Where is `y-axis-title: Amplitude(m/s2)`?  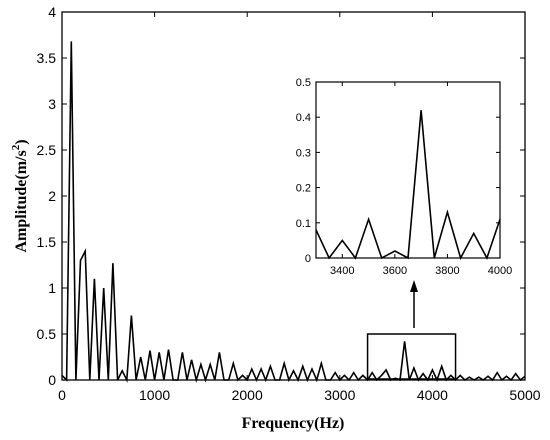
y-axis-title: Amplitude(m/s2) is located at coordinates (20, 195).